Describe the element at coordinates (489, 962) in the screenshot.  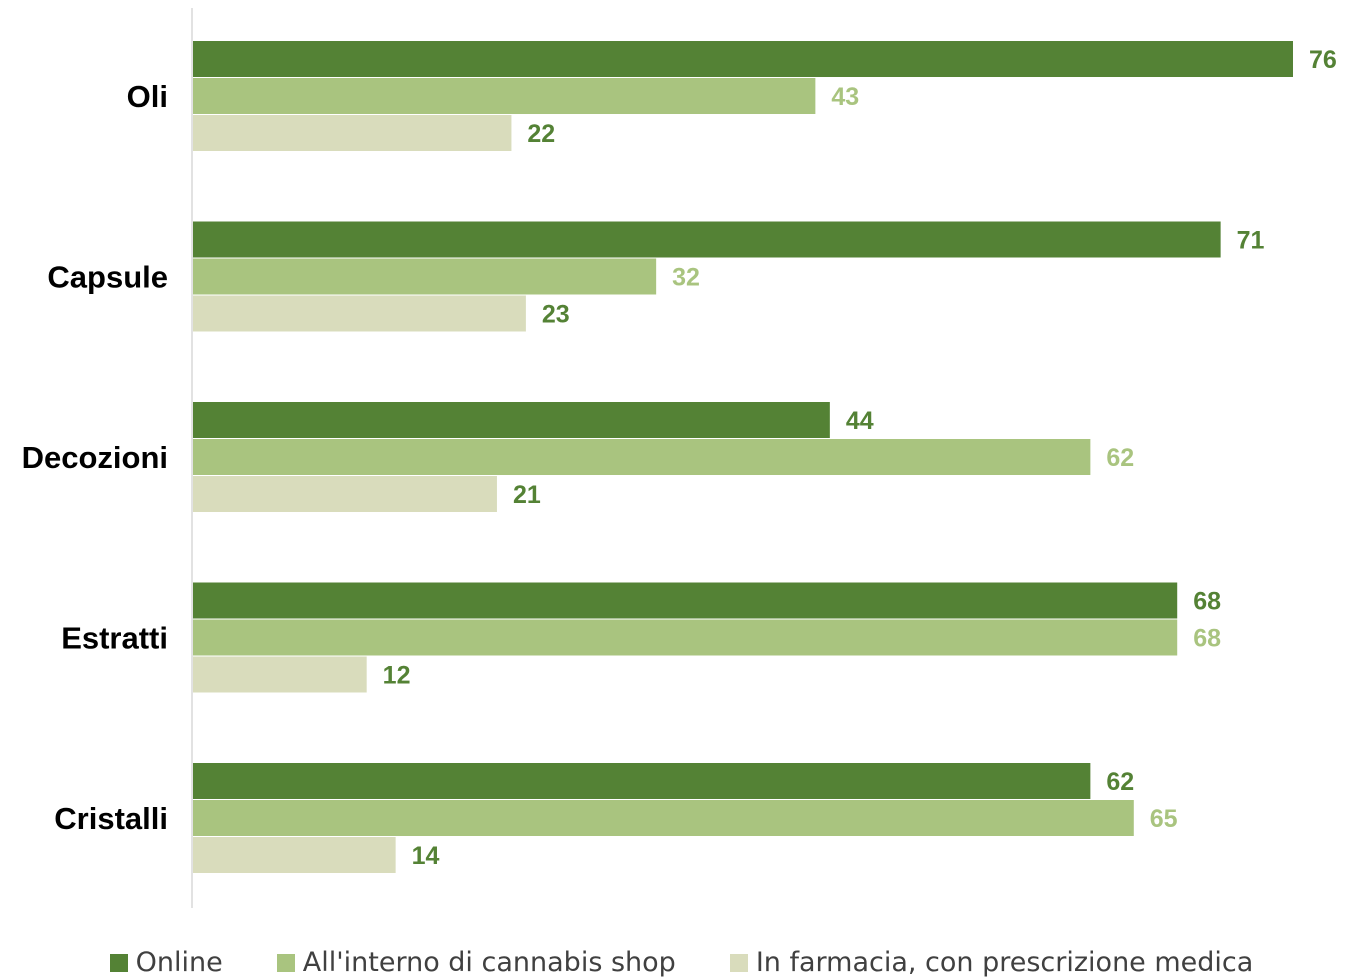
I see `legend-label-cannabis-shop: All'interno di cannabis shop` at that location.